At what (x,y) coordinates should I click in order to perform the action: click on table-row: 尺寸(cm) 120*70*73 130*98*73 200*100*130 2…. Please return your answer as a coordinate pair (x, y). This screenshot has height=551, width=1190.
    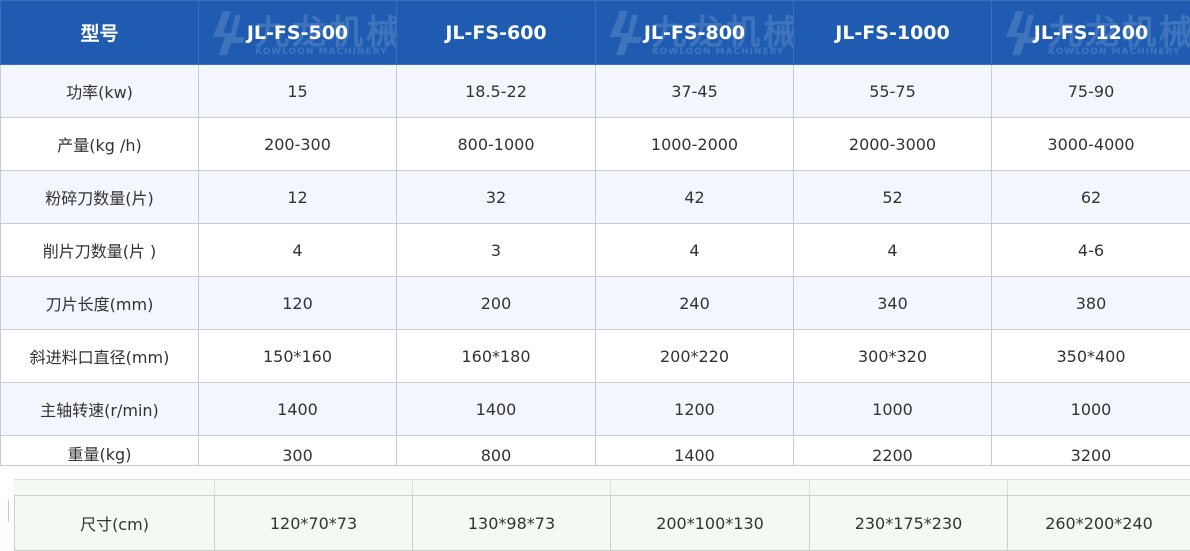
    Looking at the image, I should click on (602, 523).